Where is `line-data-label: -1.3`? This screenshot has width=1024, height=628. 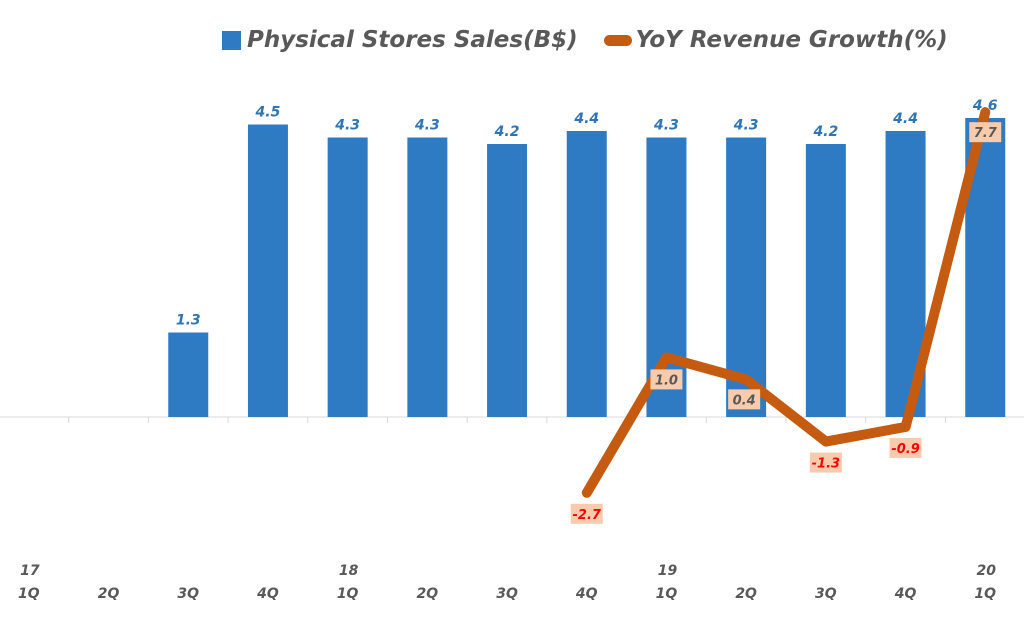
line-data-label: -1.3 is located at coordinates (826, 464).